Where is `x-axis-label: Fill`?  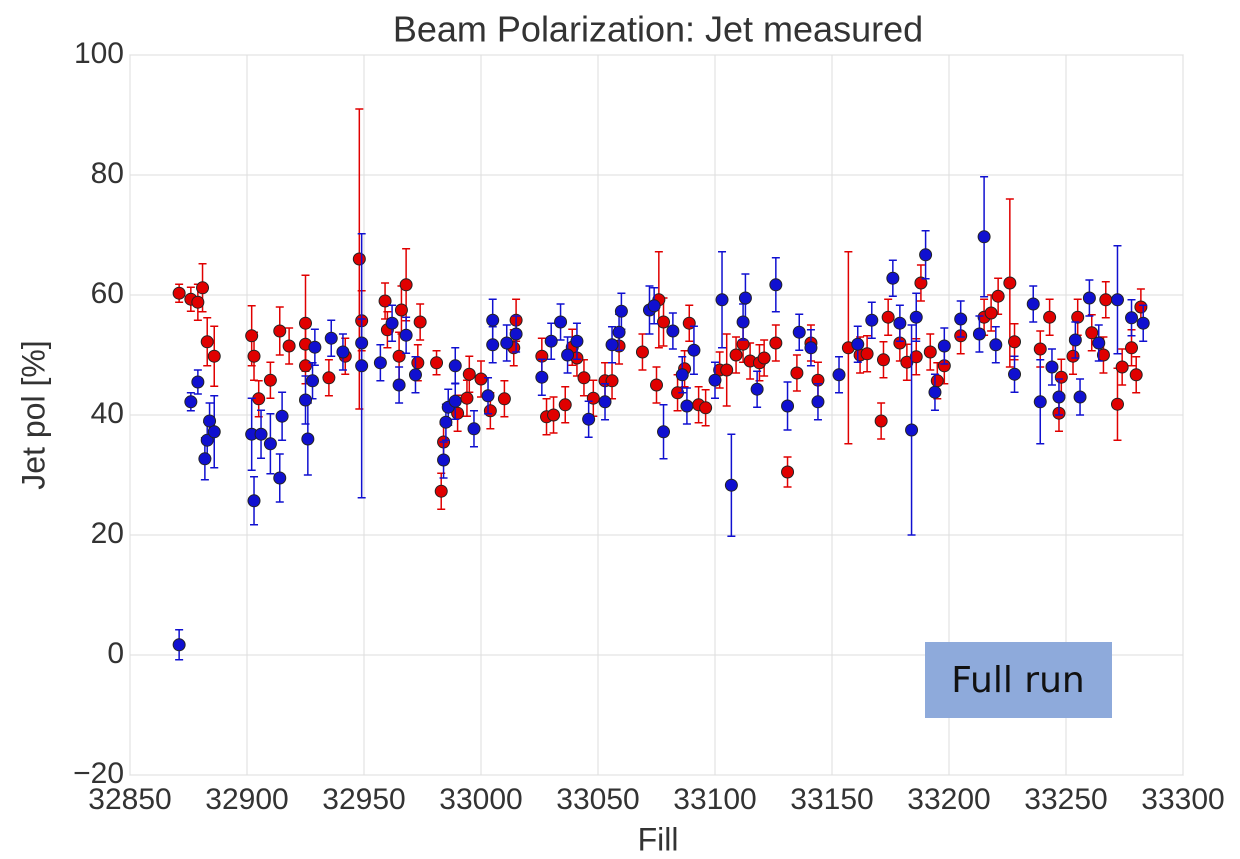 x-axis-label: Fill is located at coordinates (658, 839).